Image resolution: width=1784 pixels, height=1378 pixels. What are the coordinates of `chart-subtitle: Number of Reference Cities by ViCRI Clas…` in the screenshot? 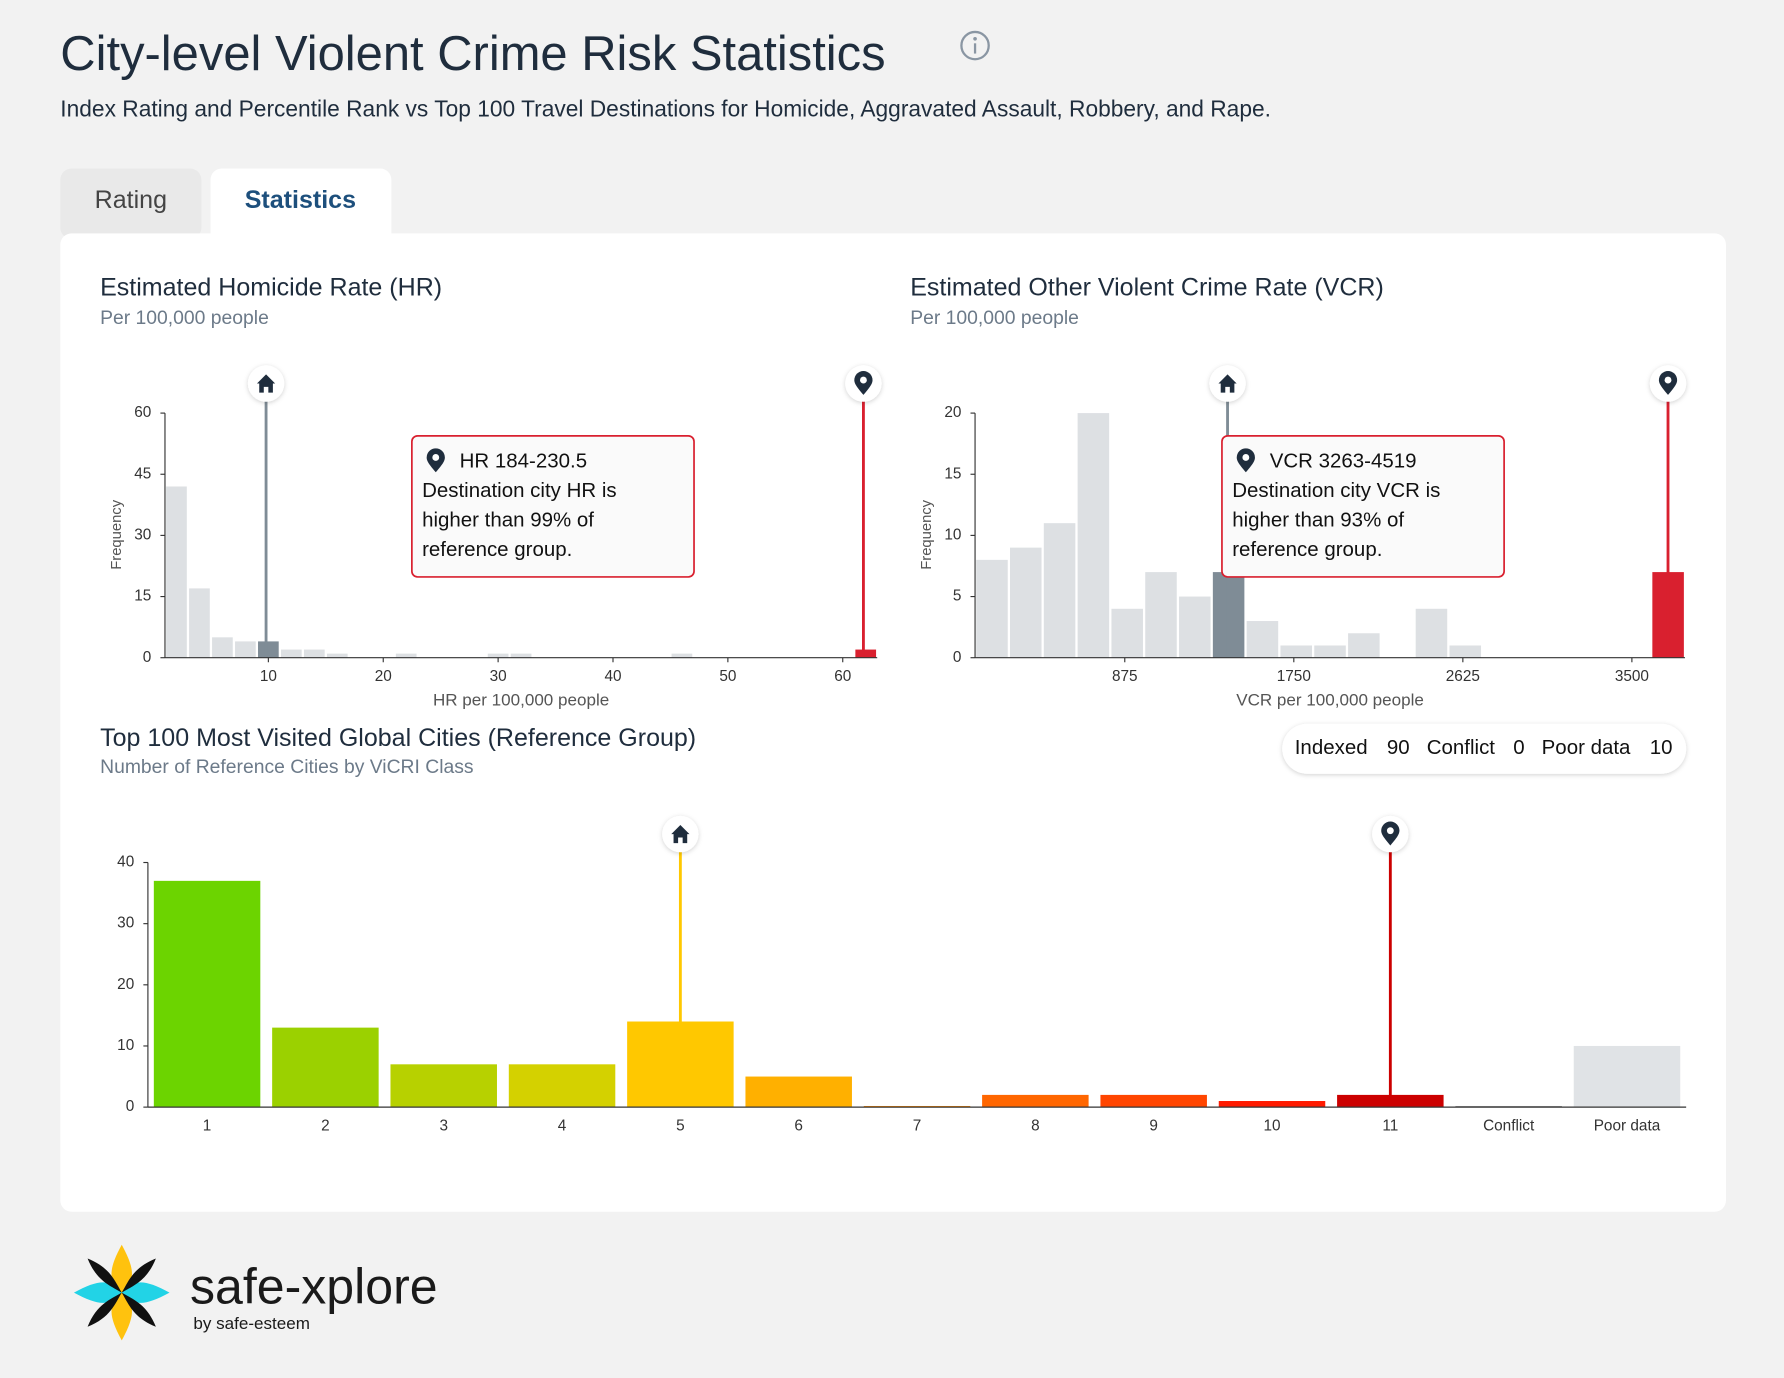 It's located at (286, 767).